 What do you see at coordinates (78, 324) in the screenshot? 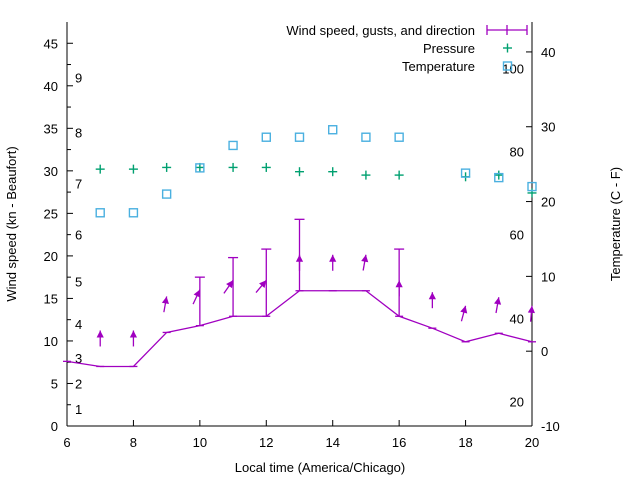
I see `beaufort-label-4: 4` at bounding box center [78, 324].